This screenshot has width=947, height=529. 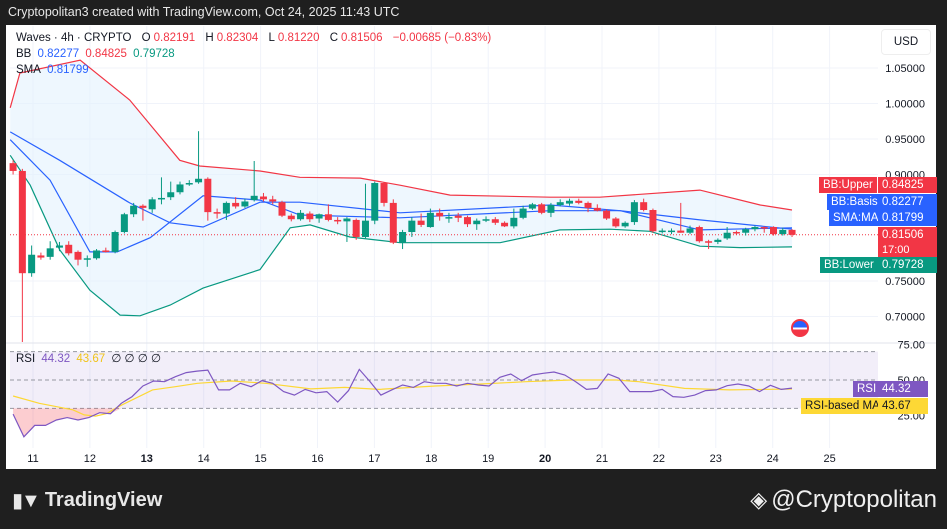 I want to click on rsi-label: RSI, so click(x=26, y=359).